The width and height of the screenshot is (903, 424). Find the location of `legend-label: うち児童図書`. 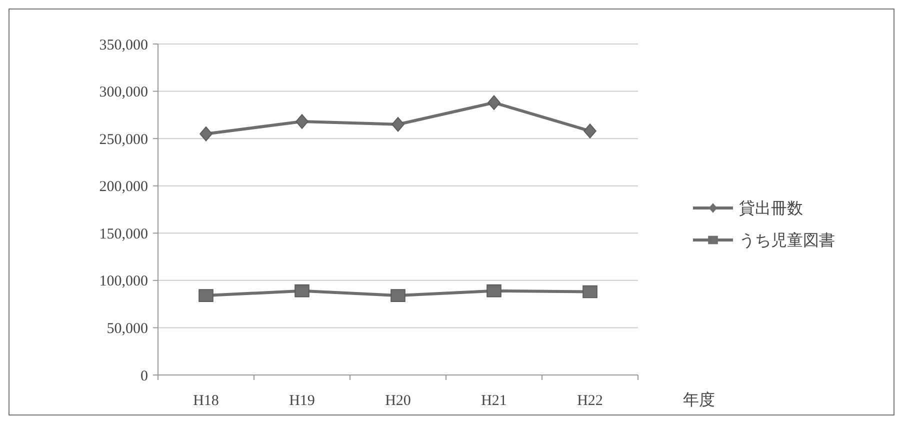

legend-label: うち児童図書 is located at coordinates (787, 241).